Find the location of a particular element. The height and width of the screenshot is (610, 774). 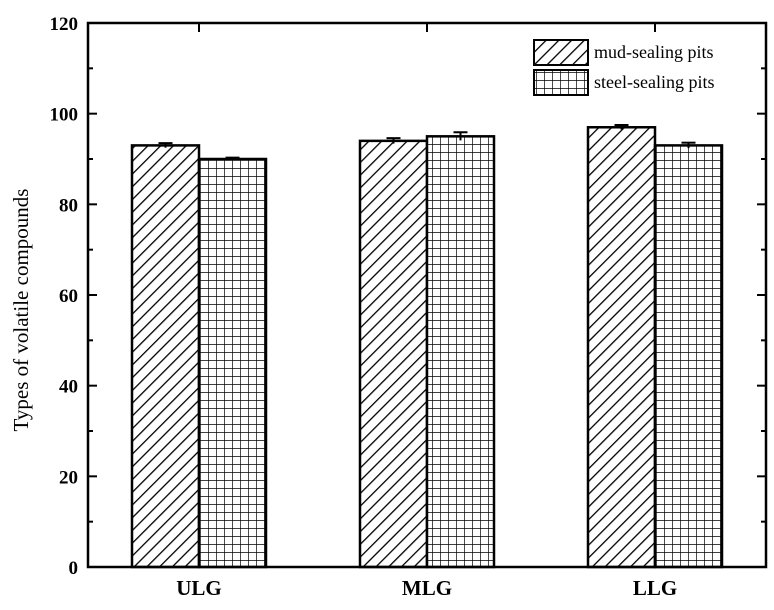

x-category-label: ULG is located at coordinates (199, 588).